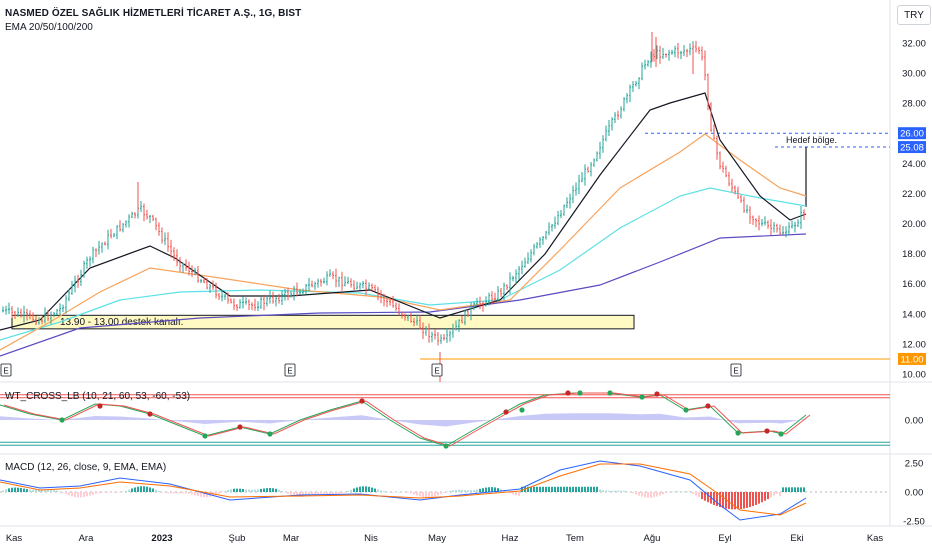  Describe the element at coordinates (652, 538) in the screenshot. I see `x-tick-label: Ağu` at that location.